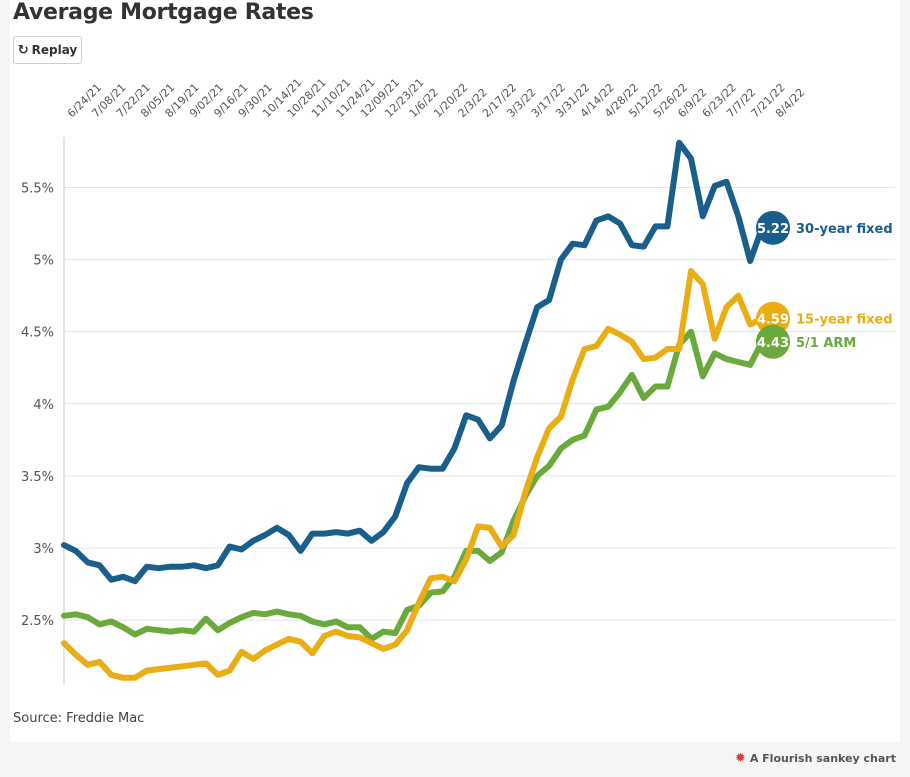  What do you see at coordinates (826, 343) in the screenshot?
I see `series-name-label: 5/1 ARM` at bounding box center [826, 343].